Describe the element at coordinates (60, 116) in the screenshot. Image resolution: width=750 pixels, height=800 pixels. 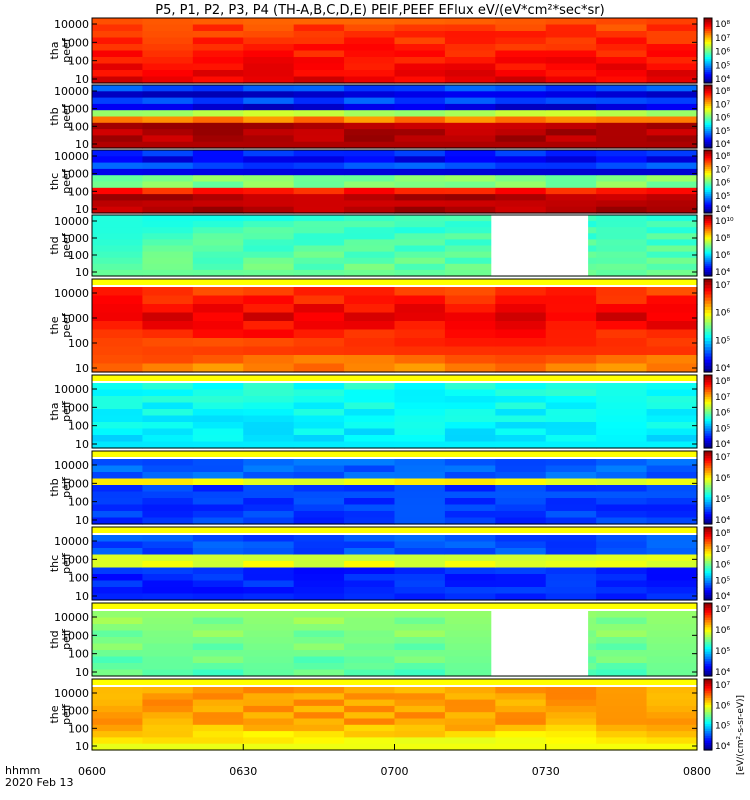
I see `panel-label: thbpeef` at that location.